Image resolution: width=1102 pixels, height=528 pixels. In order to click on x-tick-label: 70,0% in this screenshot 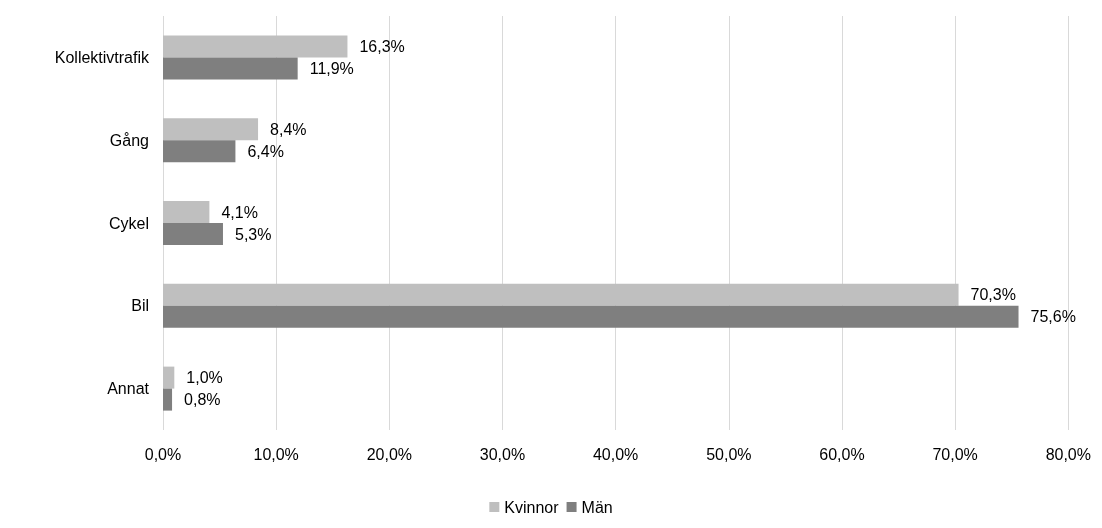, I will do `click(955, 454)`.